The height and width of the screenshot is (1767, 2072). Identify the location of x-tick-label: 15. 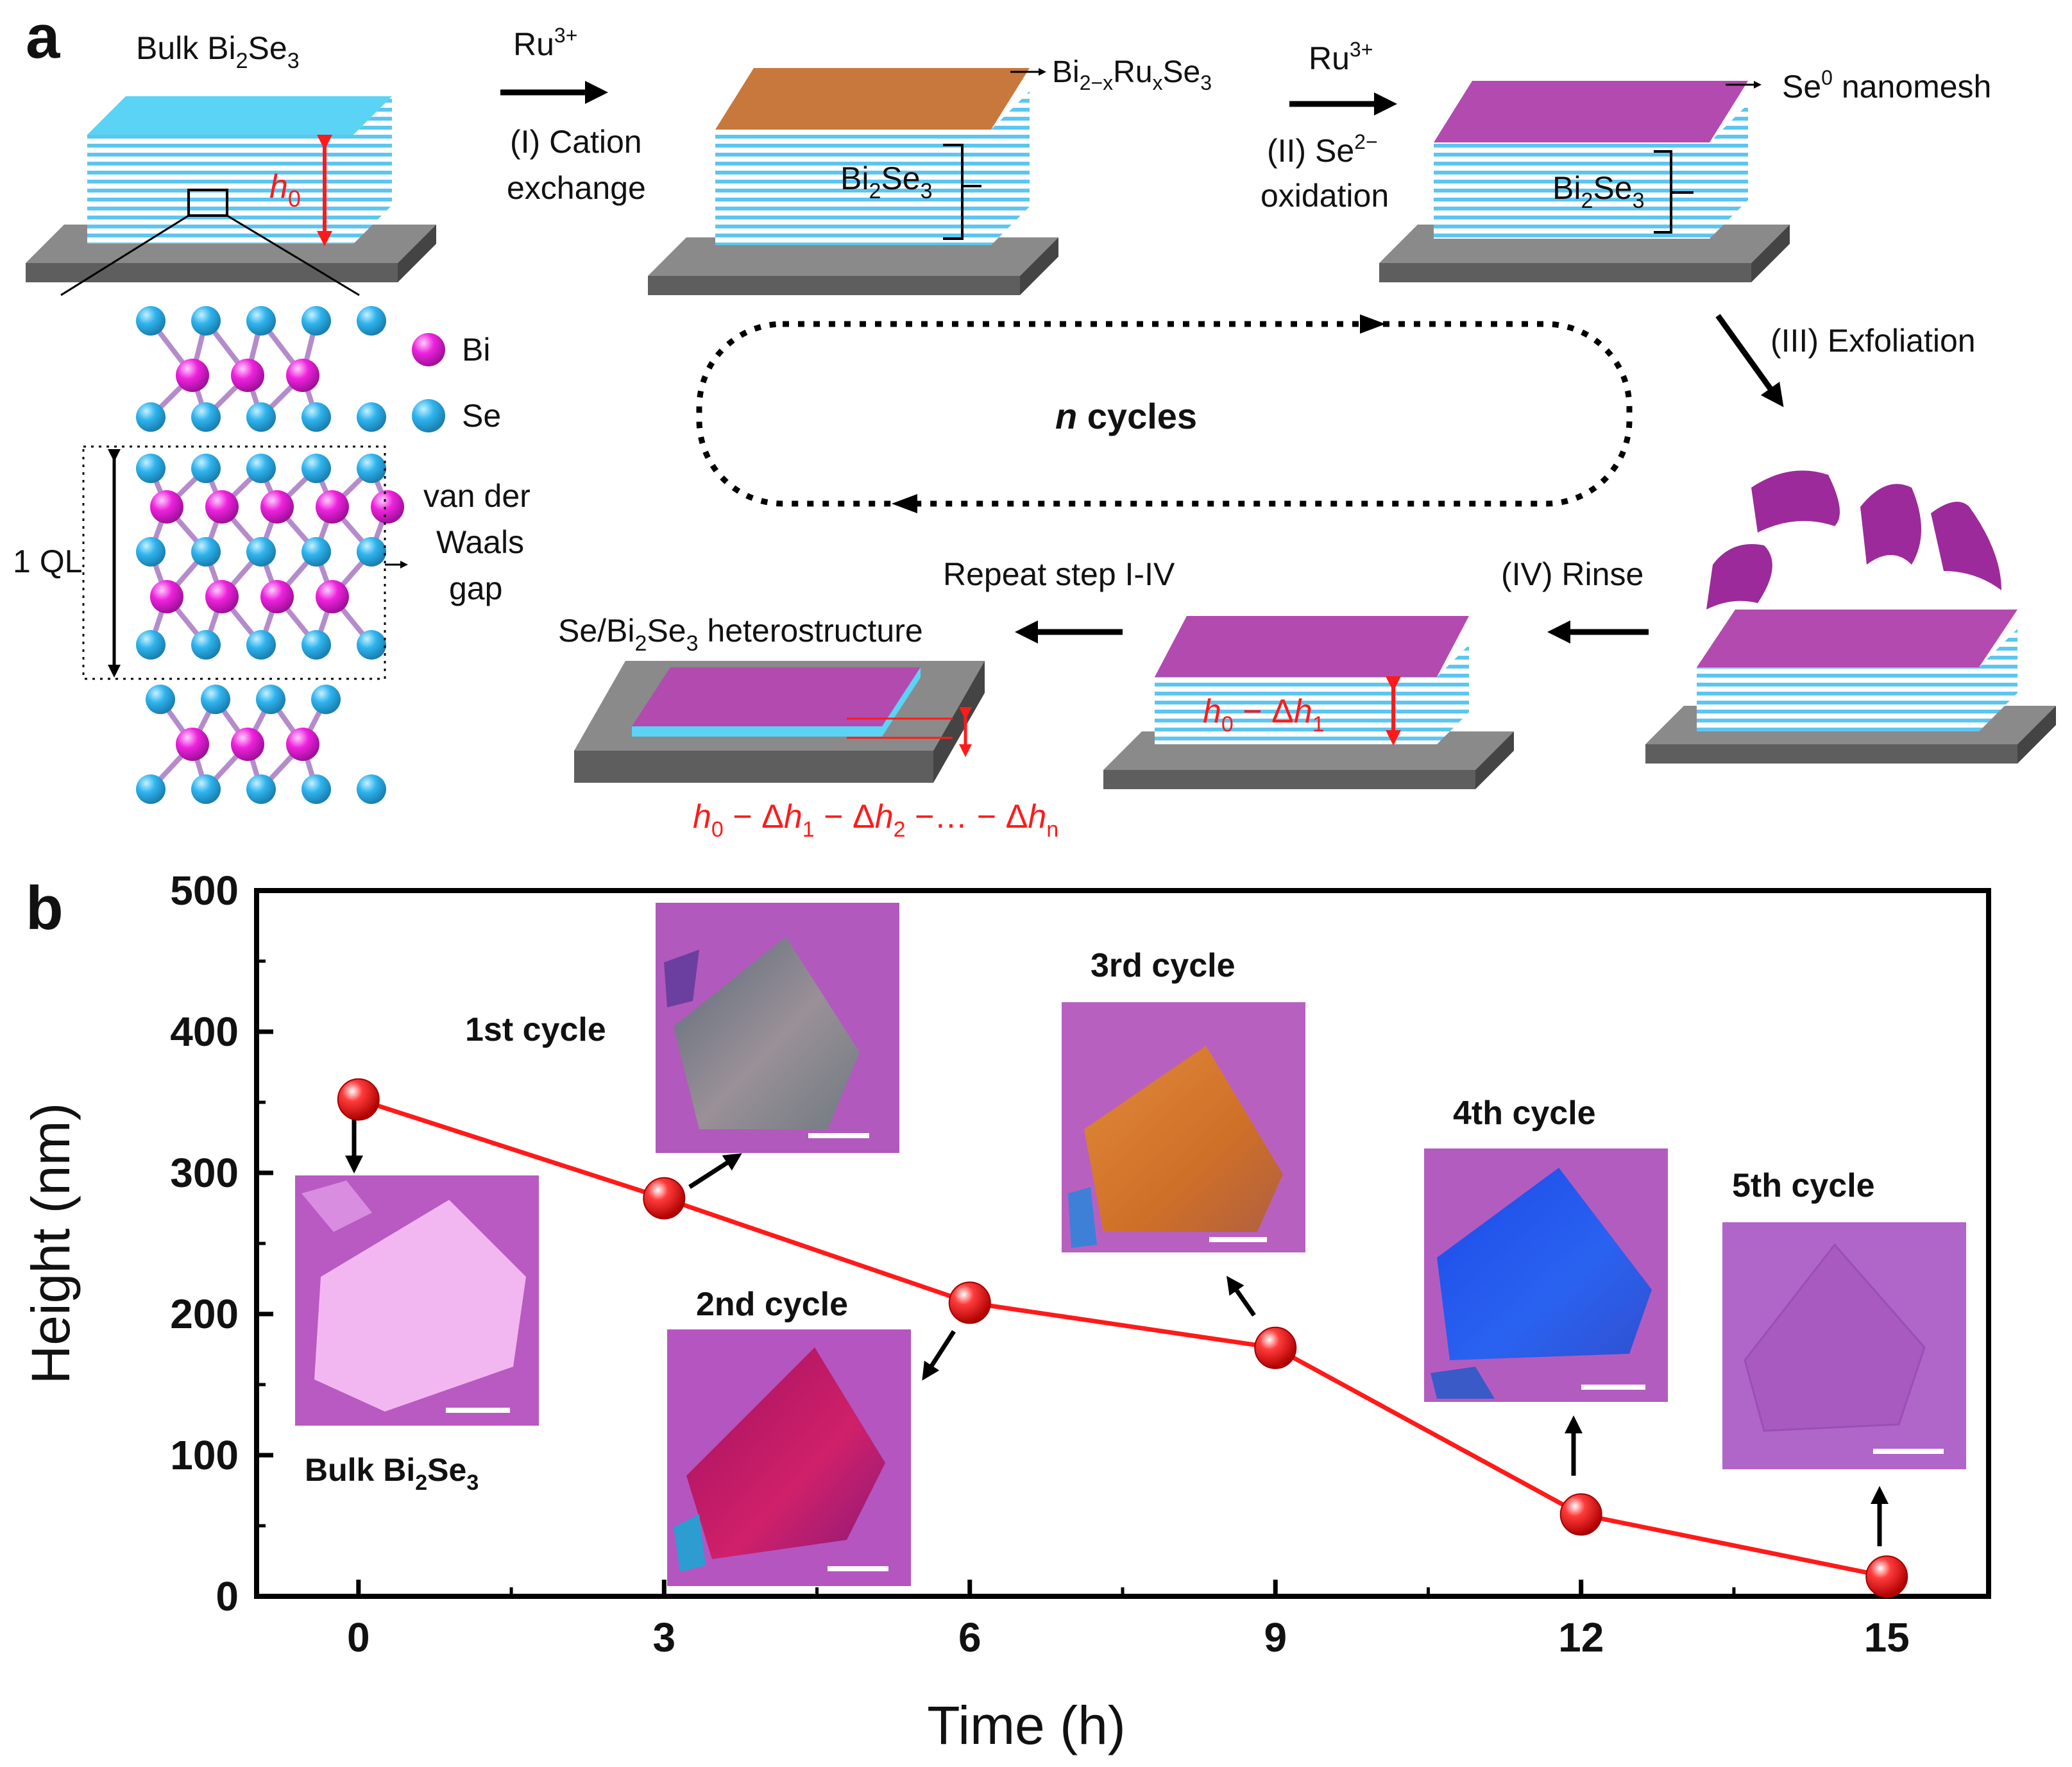
(1887, 1637).